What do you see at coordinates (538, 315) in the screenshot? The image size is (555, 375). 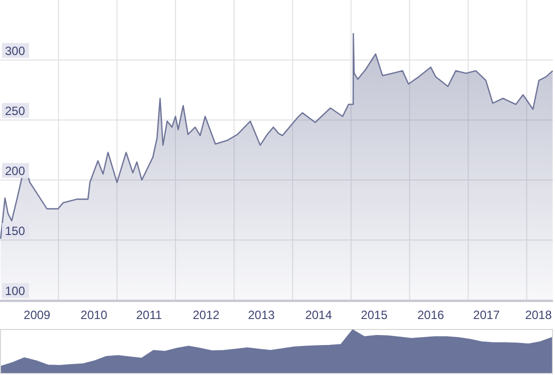 I see `x-tick-label: 2018` at bounding box center [538, 315].